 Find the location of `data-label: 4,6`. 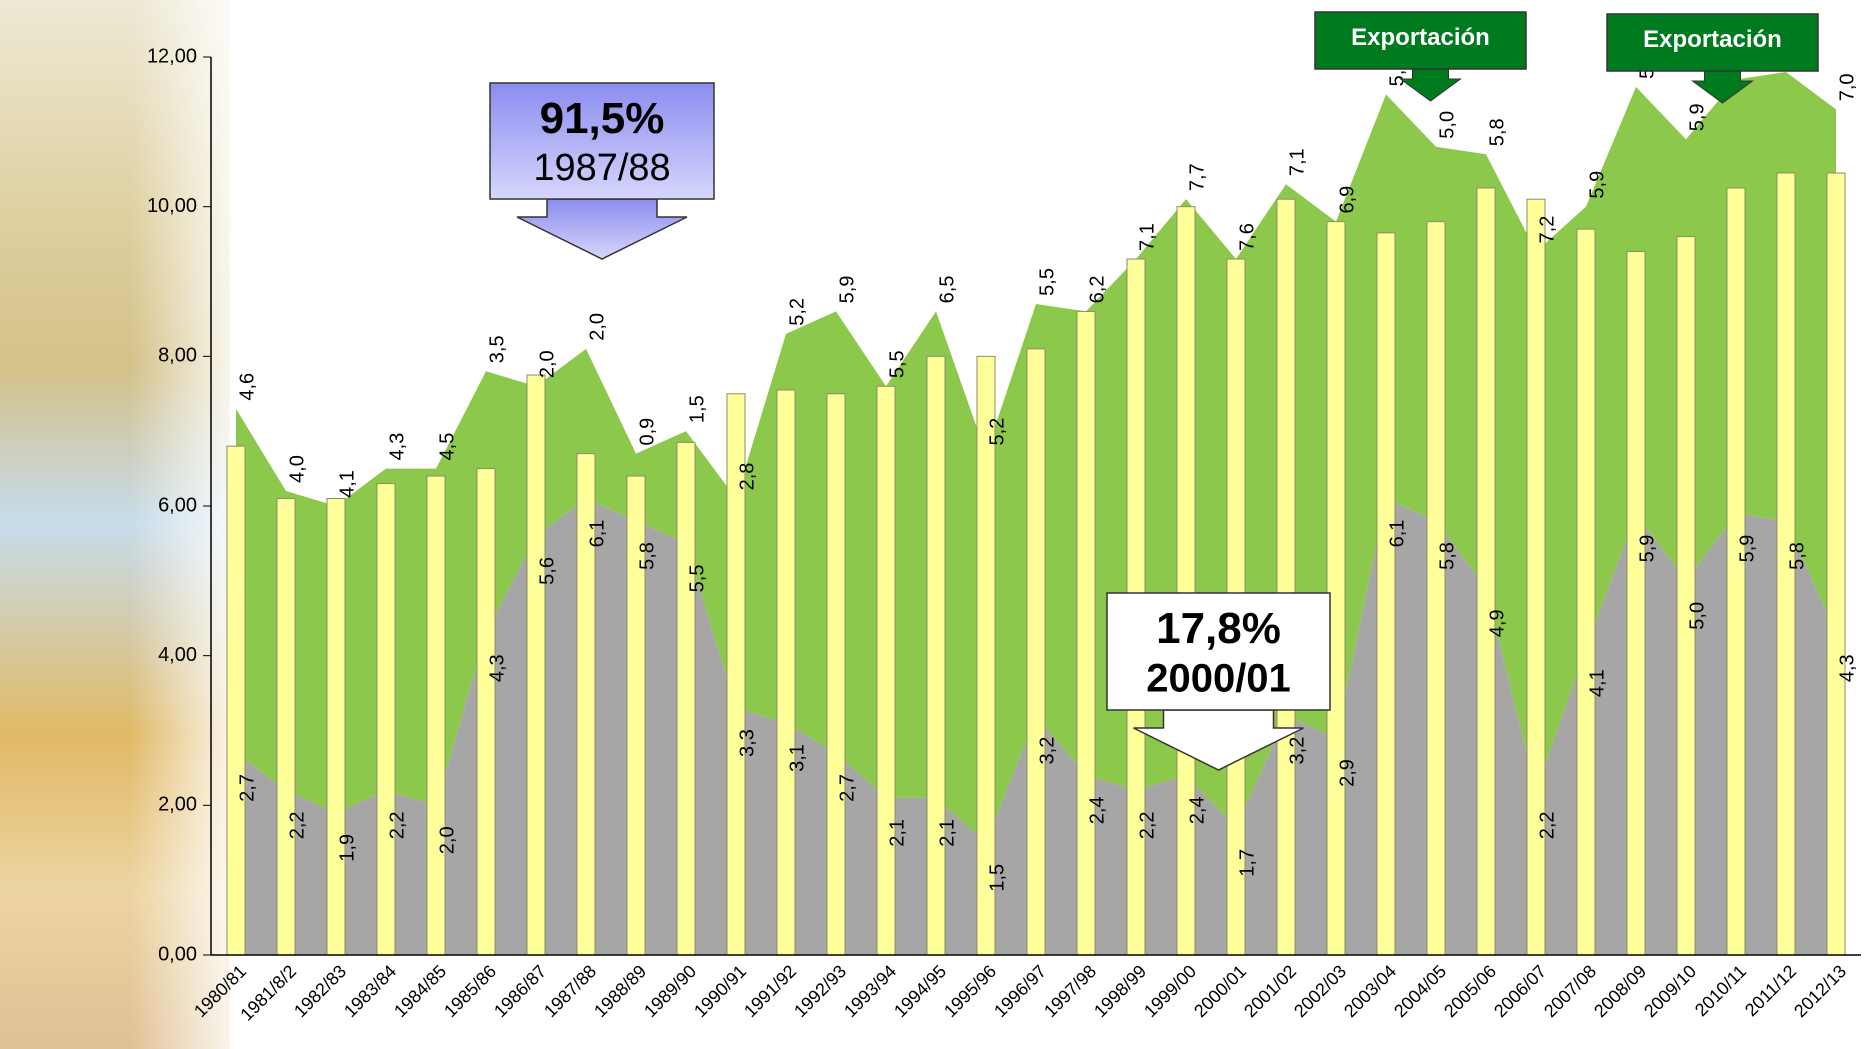

data-label: 4,6 is located at coordinates (247, 387).